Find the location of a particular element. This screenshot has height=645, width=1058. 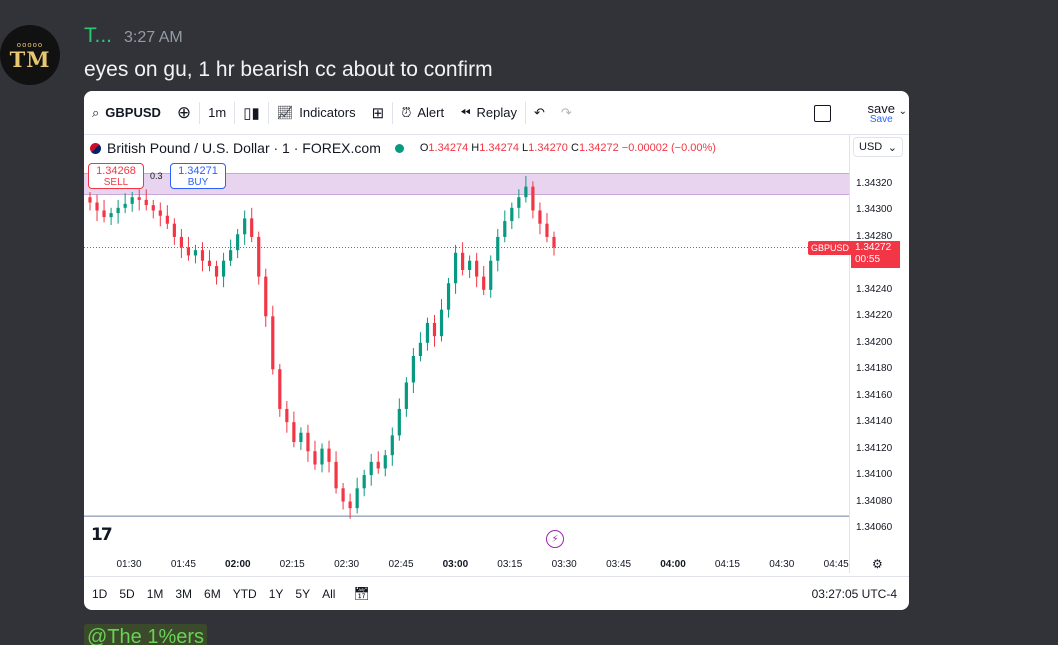

price-tick-label: 1.34100 is located at coordinates (874, 475).